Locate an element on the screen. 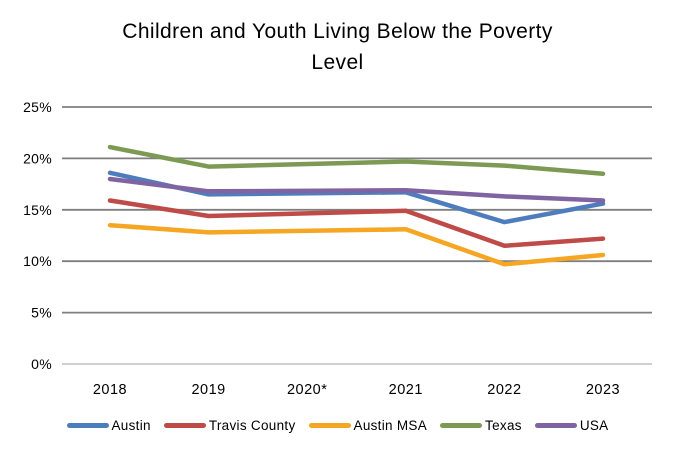  x-tick-label: 2019 is located at coordinates (208, 390).